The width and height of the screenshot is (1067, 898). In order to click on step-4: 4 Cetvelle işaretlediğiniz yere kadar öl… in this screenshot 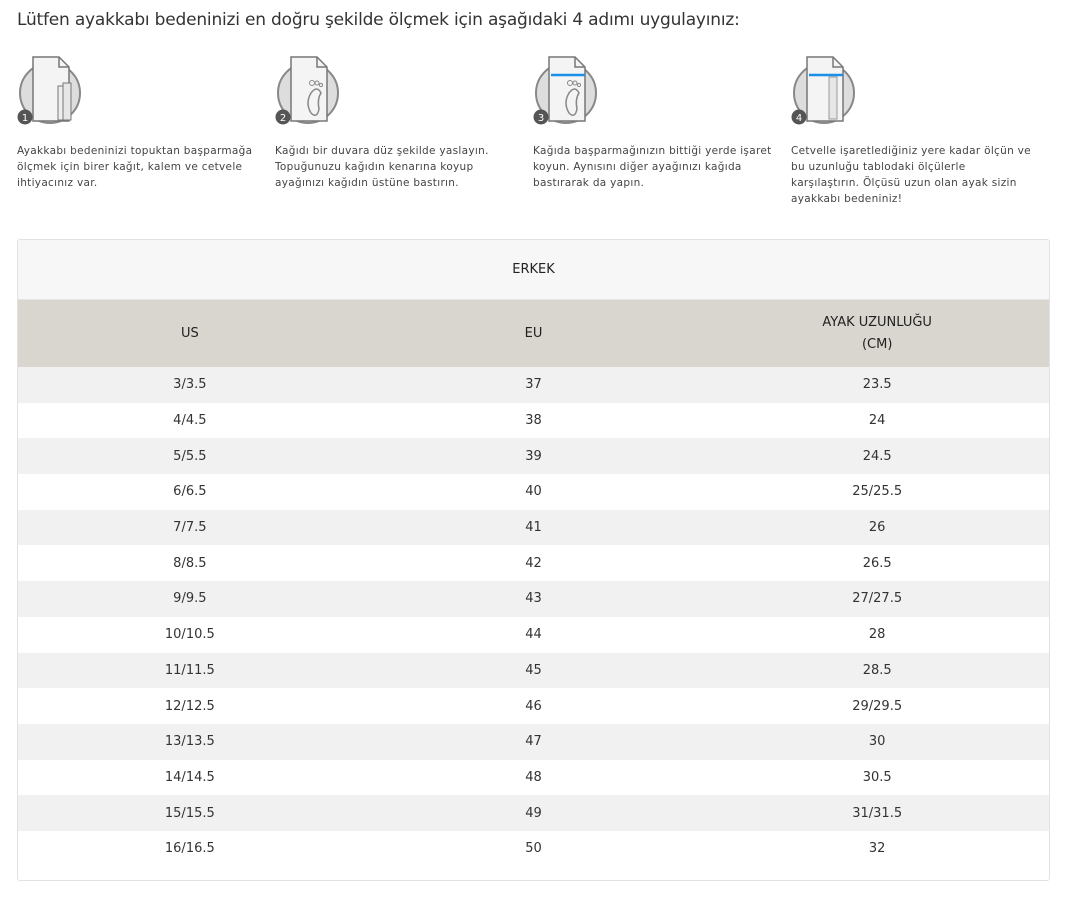, I will do `click(916, 130)`.